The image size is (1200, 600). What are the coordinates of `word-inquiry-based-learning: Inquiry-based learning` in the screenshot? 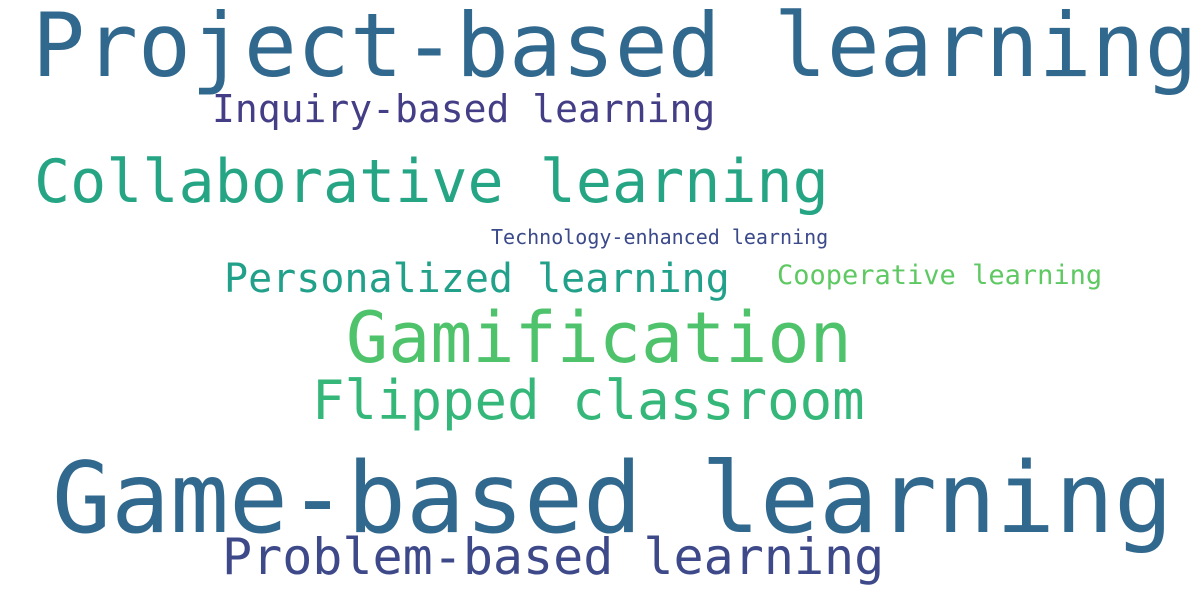 It's located at (464, 109).